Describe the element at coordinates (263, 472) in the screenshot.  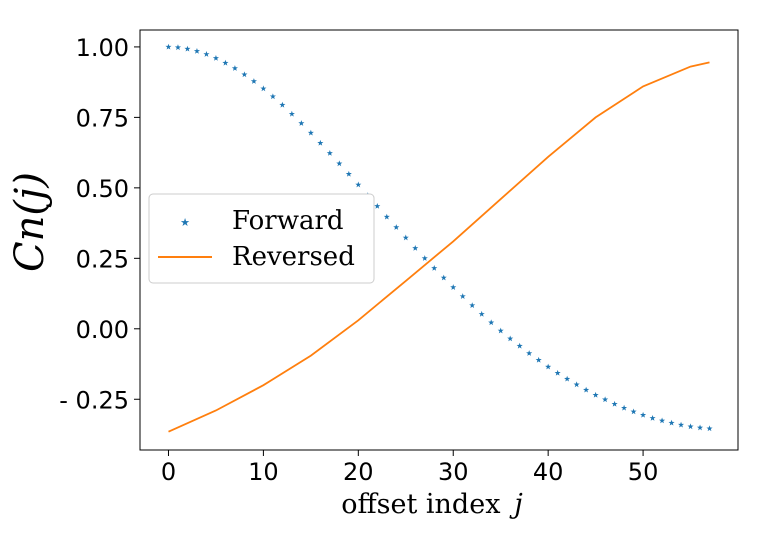
I see `x-tick-label: 10` at that location.